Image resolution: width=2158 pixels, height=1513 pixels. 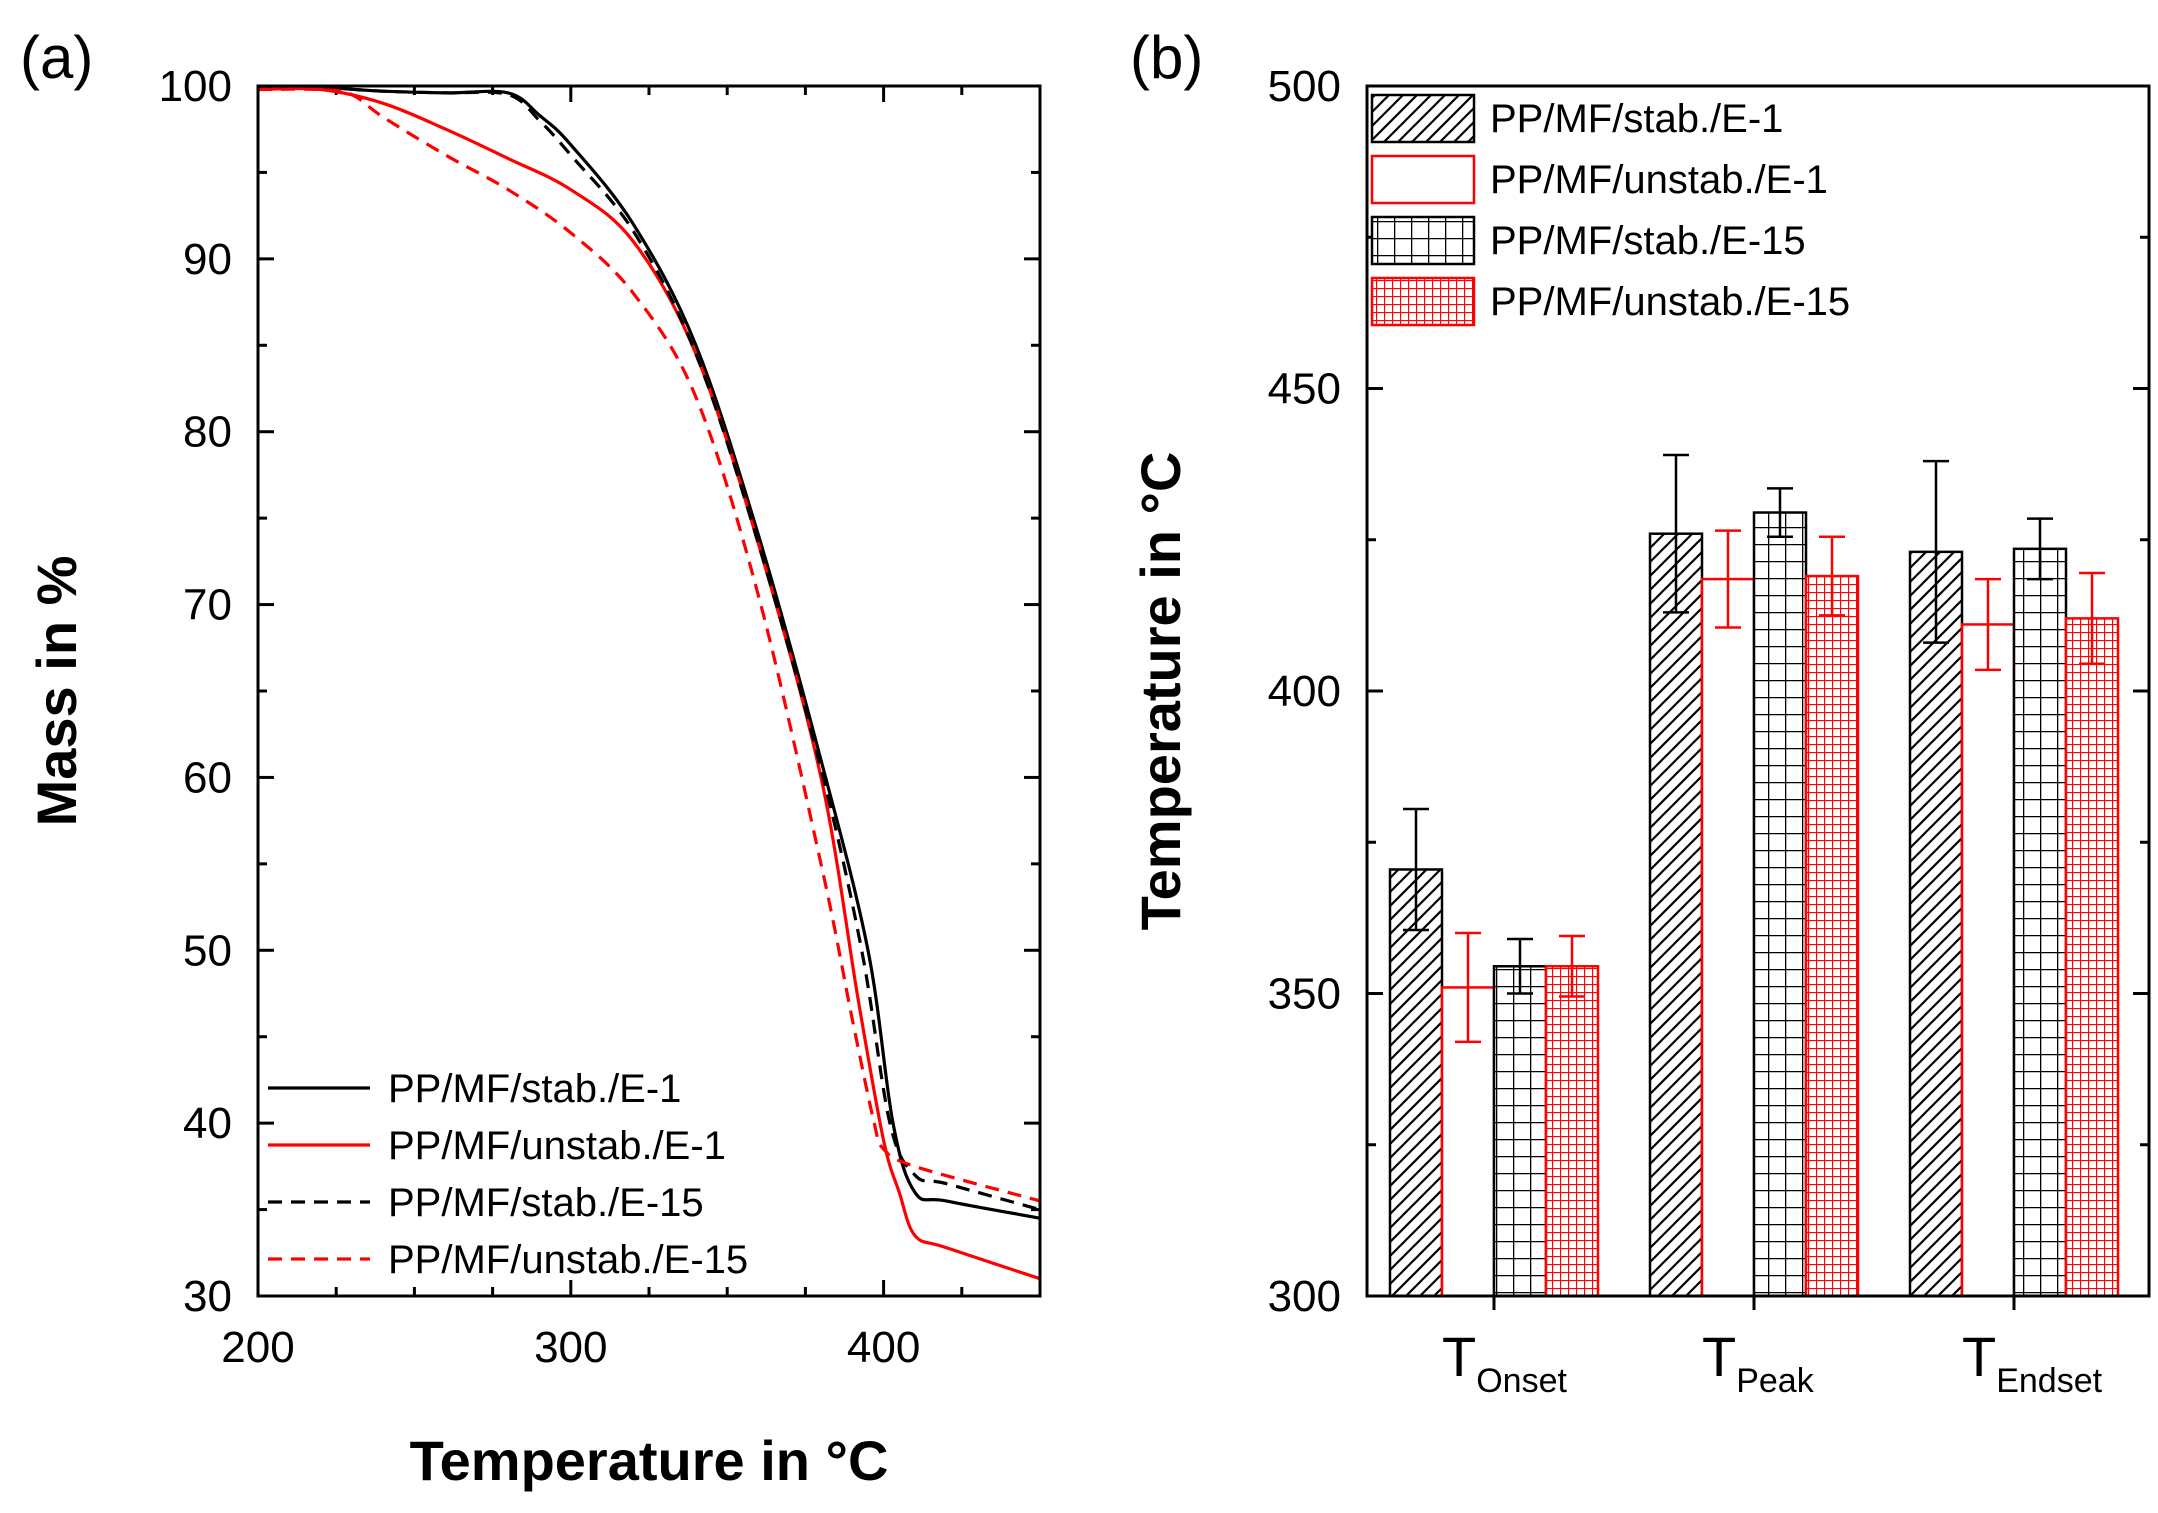 What do you see at coordinates (1160, 691) in the screenshot?
I see `panel-b-y-axis-title: Temperature in °C` at bounding box center [1160, 691].